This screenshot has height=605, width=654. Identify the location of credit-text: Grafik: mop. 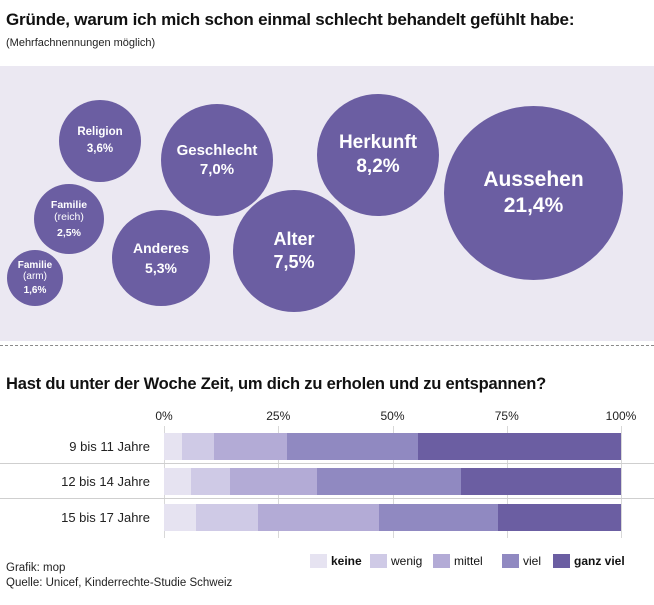
(36, 568).